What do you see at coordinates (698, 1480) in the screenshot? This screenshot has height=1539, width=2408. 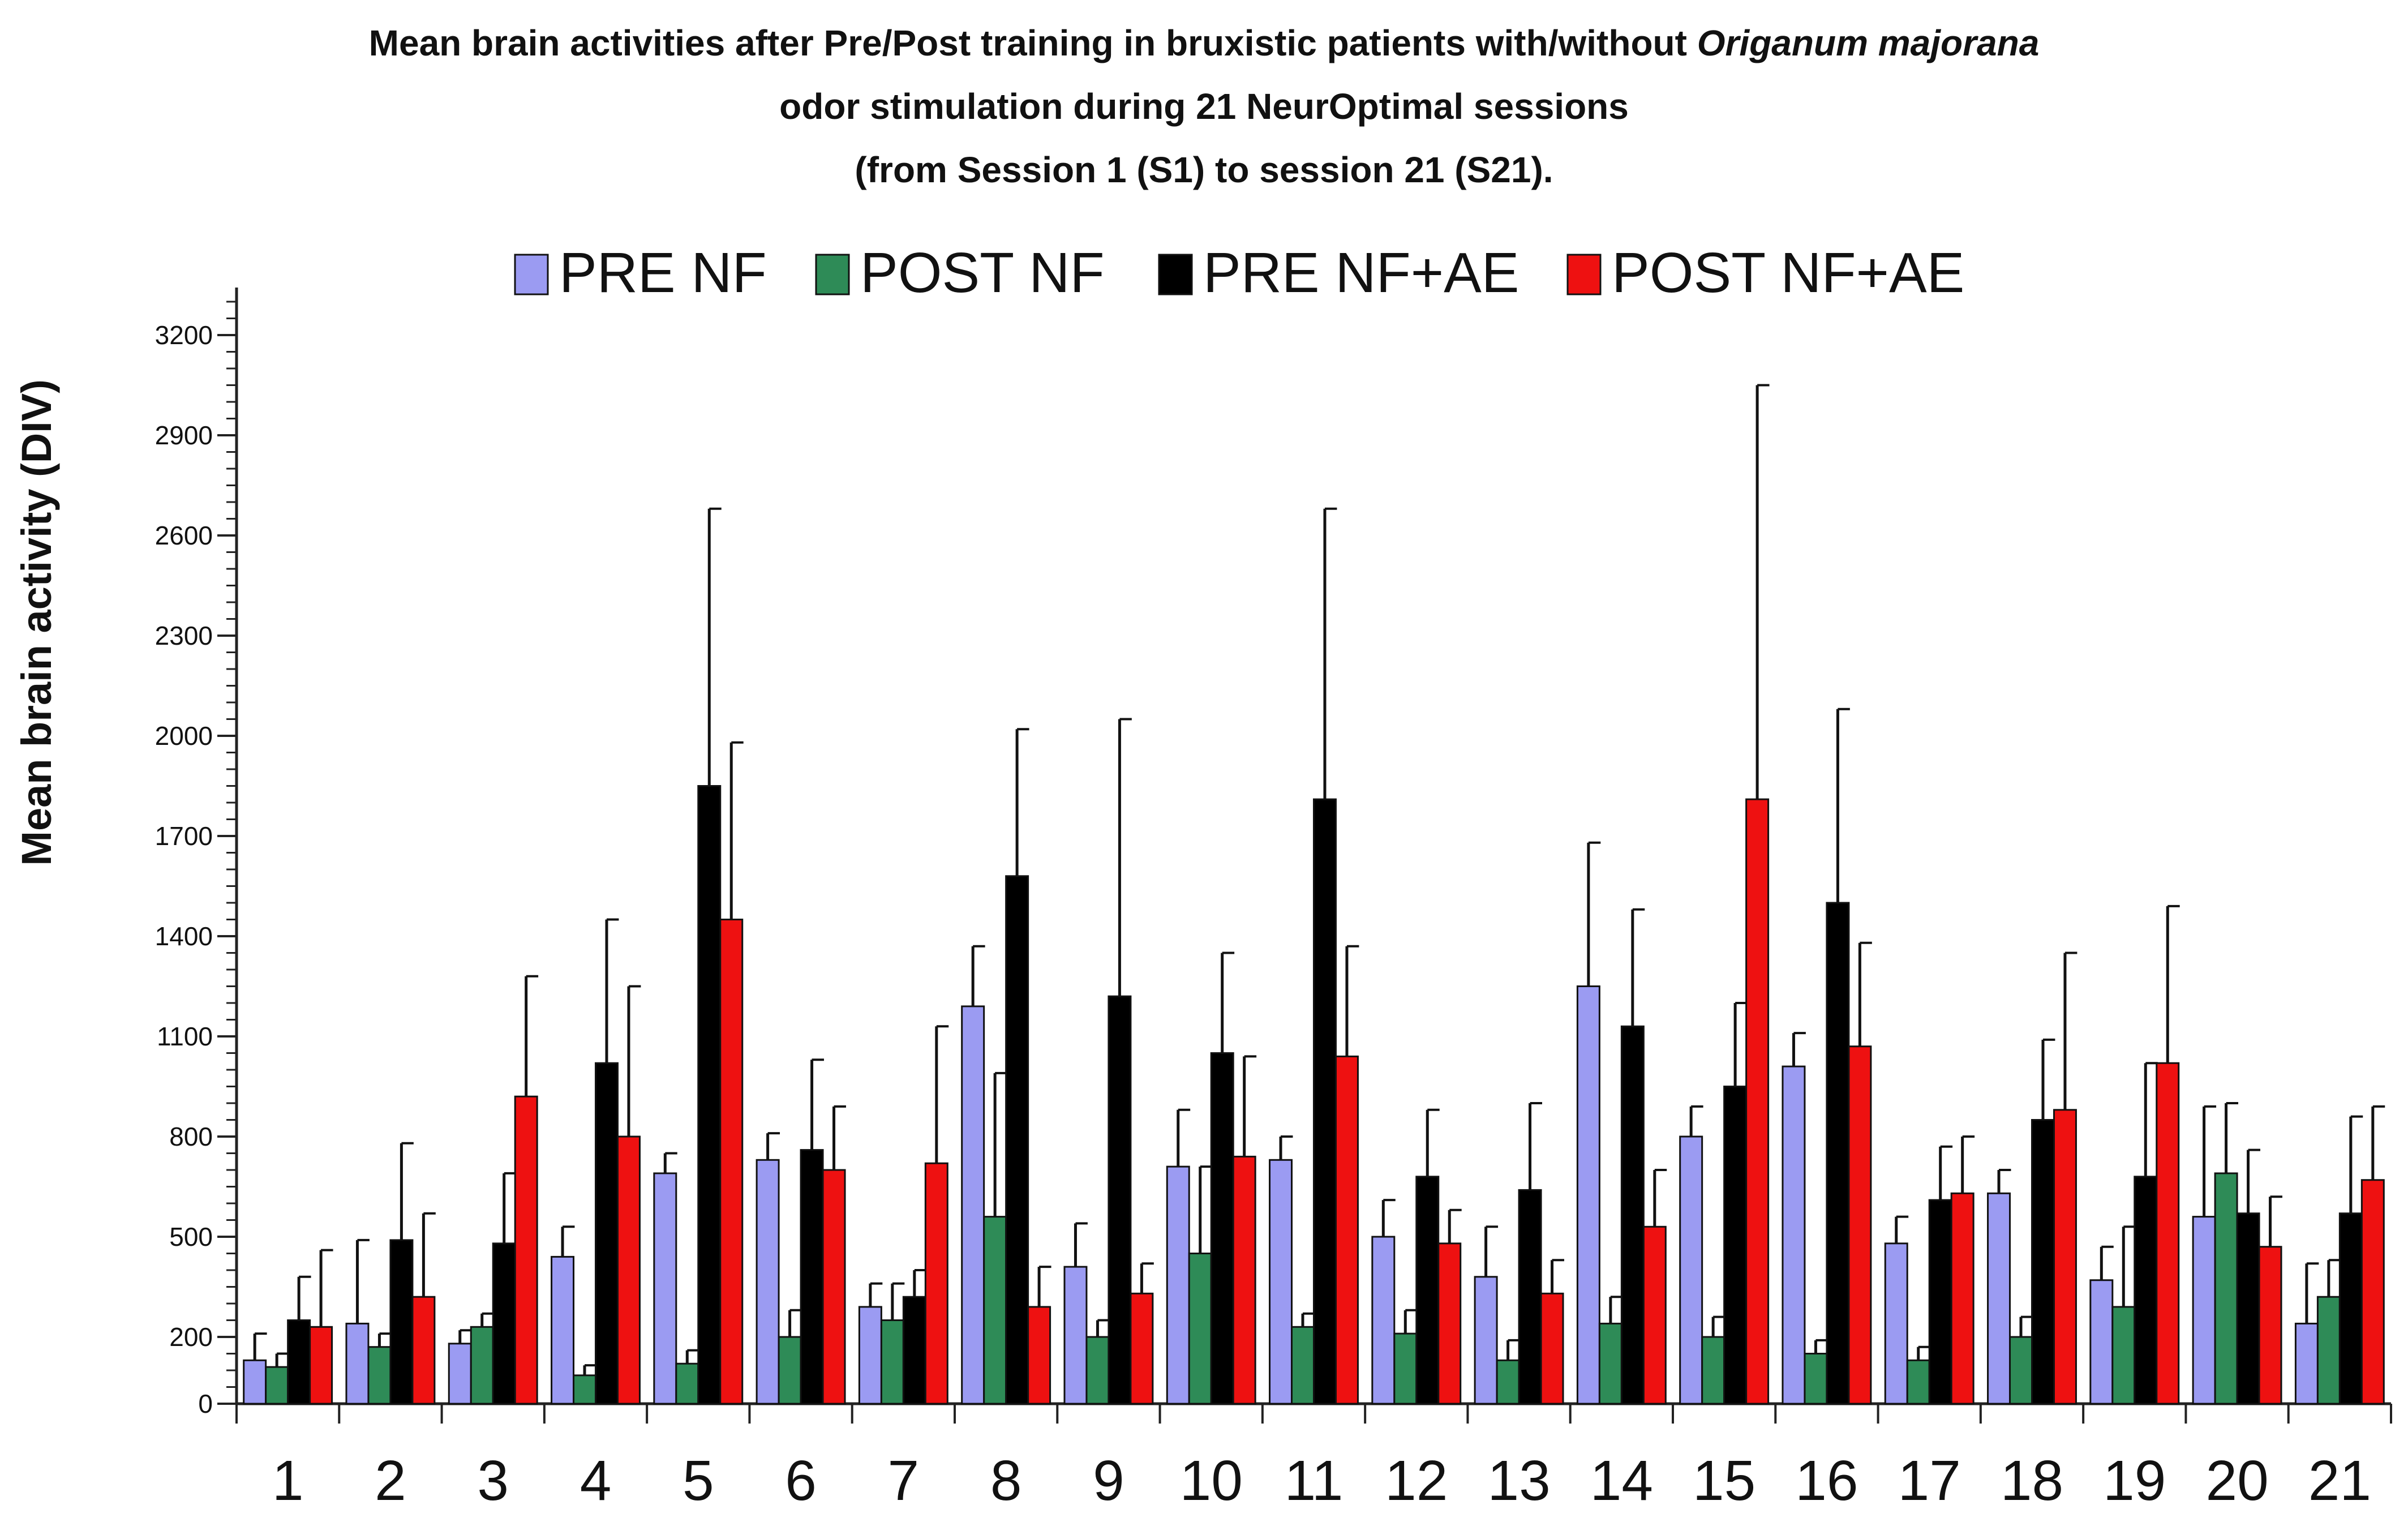 I see `x-category-label: 5` at bounding box center [698, 1480].